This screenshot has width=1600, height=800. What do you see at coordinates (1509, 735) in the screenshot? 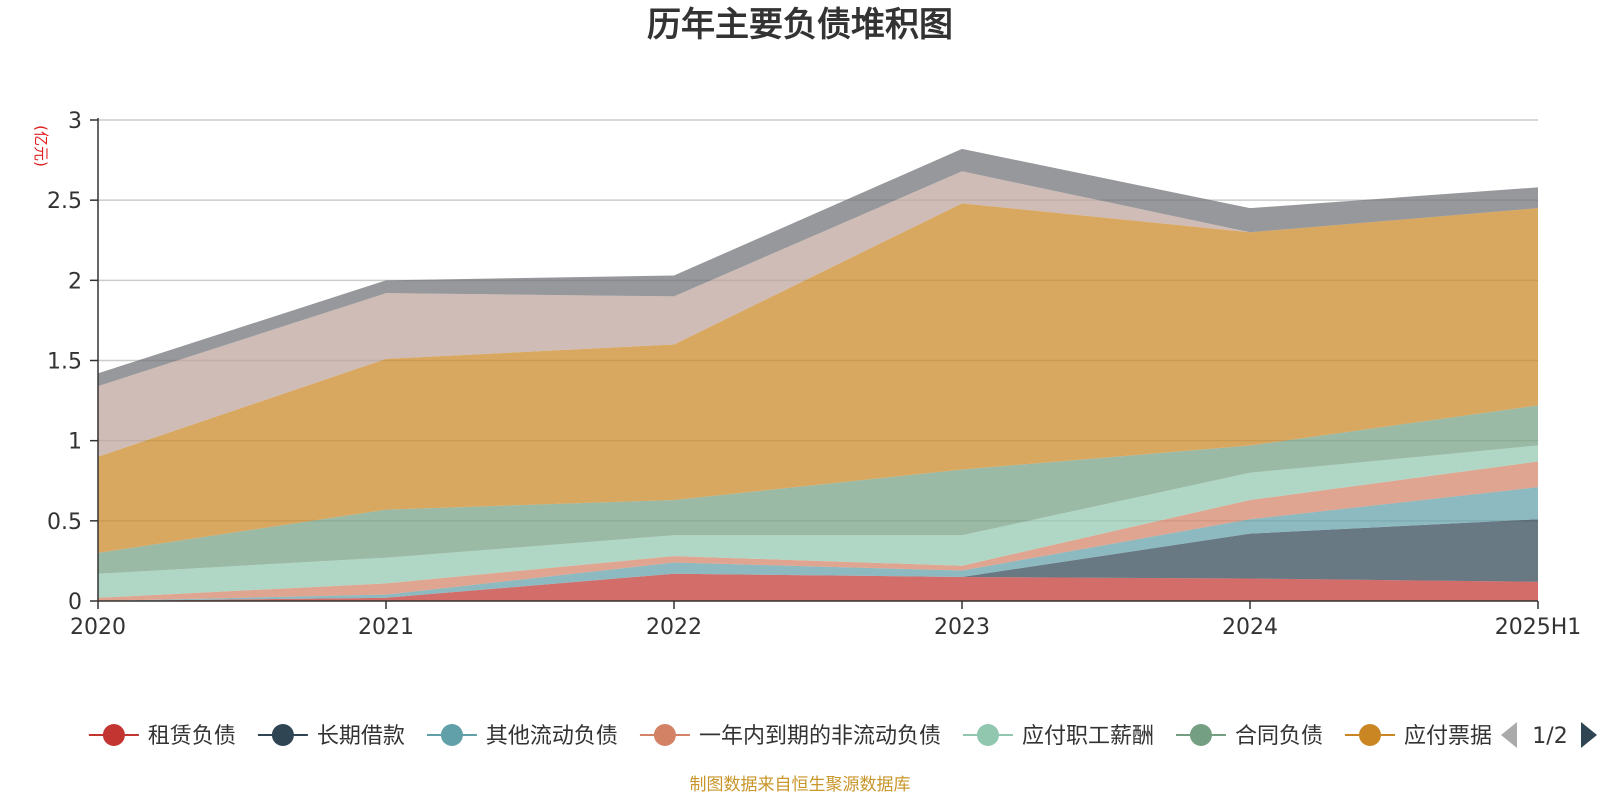
I see `legend-prev-page-icon` at bounding box center [1509, 735].